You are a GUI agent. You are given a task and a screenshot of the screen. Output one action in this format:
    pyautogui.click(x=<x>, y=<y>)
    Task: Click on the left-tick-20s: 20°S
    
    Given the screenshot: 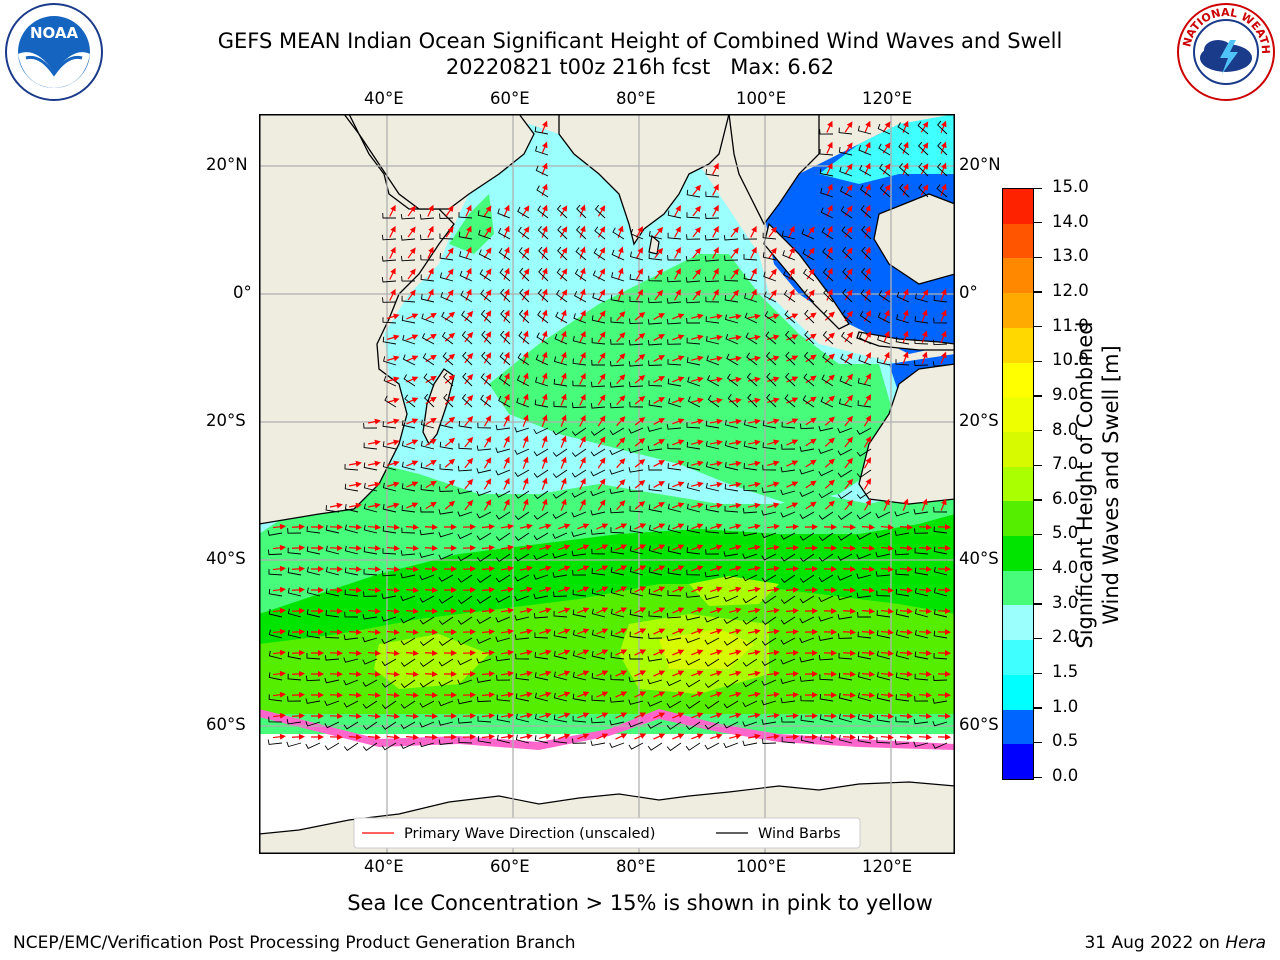 What is the action you would take?
    pyautogui.click(x=226, y=420)
    